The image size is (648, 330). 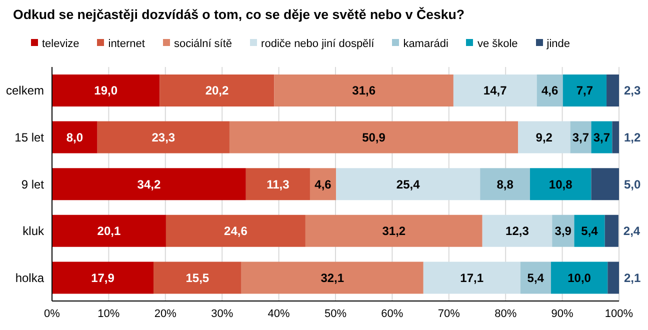 What do you see at coordinates (52, 314) in the screenshot?
I see `x-tick-label: 0%` at bounding box center [52, 314].